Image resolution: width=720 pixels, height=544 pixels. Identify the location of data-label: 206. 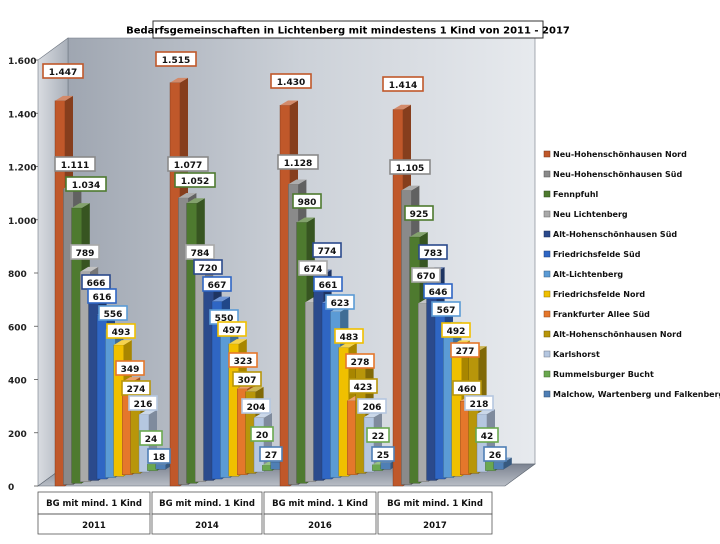
(372, 406).